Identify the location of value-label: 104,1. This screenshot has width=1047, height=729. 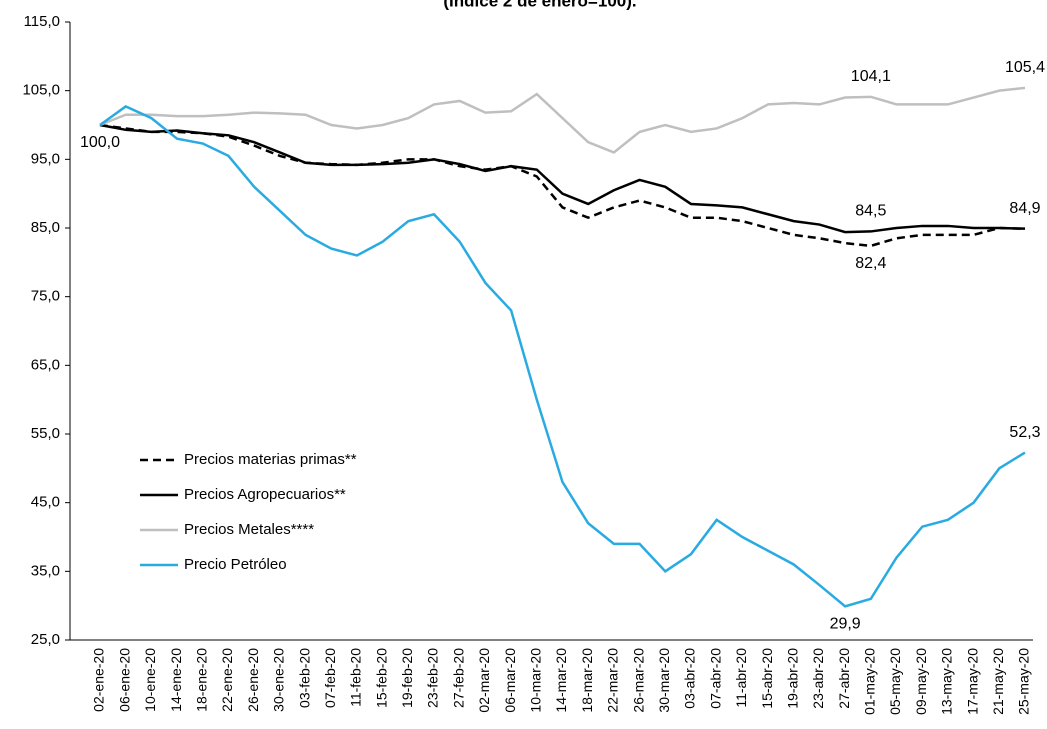
(871, 76).